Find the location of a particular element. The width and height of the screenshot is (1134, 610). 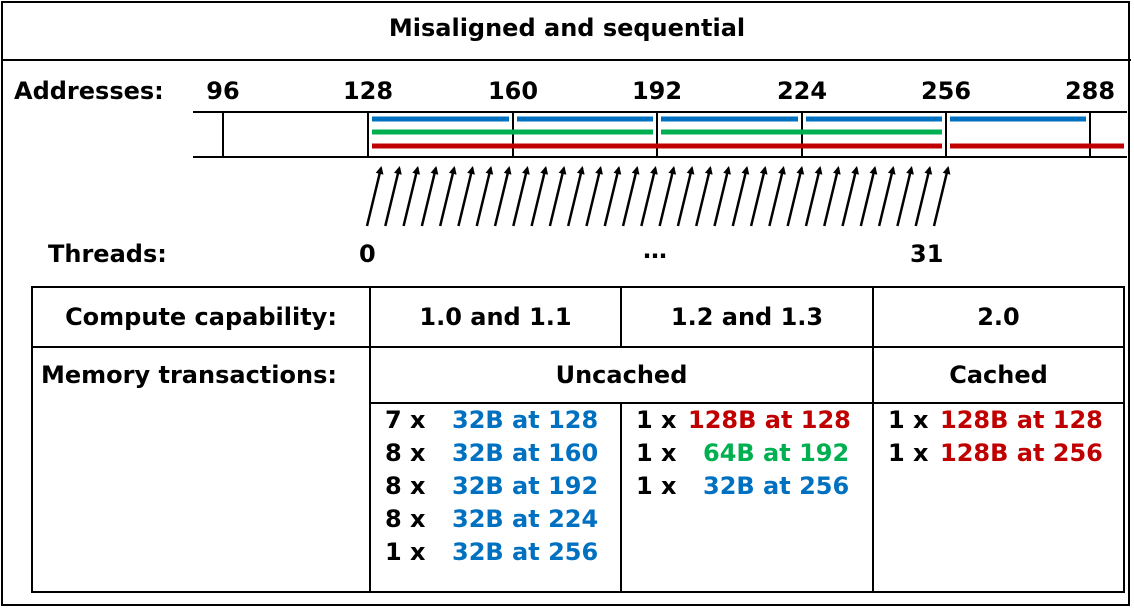

cc-1-2-1-3-header: 1.2 and 1.3 is located at coordinates (747, 317).